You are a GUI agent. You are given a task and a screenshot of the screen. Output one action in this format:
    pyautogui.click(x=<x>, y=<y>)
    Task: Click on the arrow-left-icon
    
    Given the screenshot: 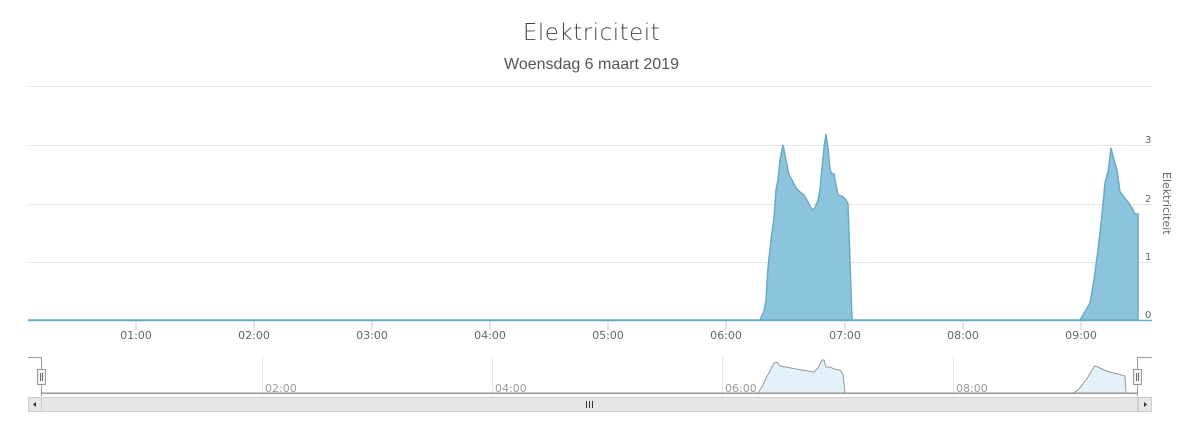 What is the action you would take?
    pyautogui.click(x=34, y=404)
    